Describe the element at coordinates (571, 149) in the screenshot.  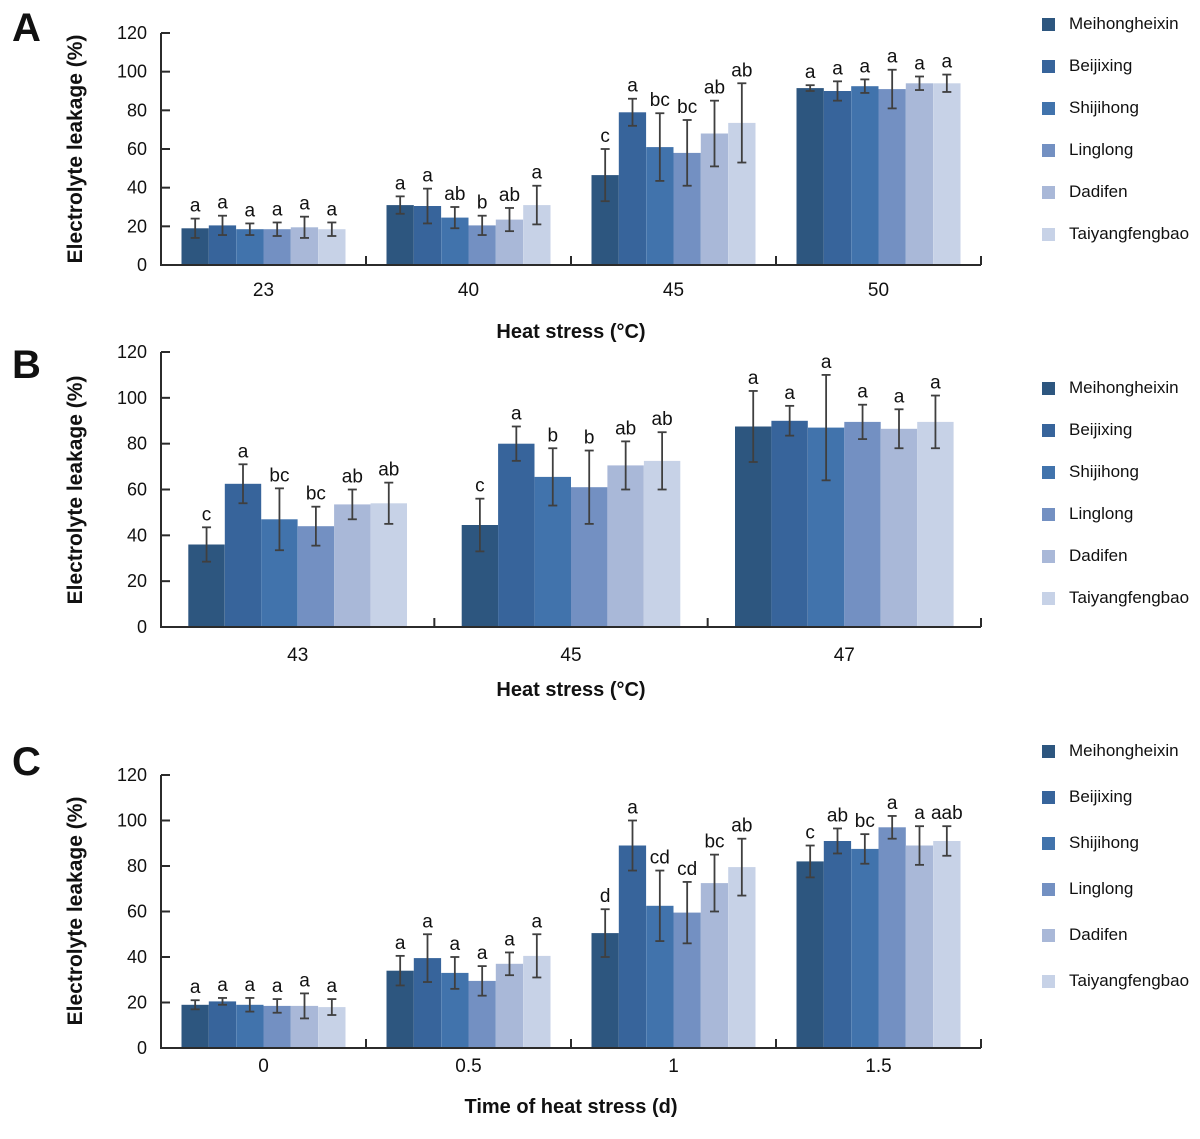
I see `axes` at that location.